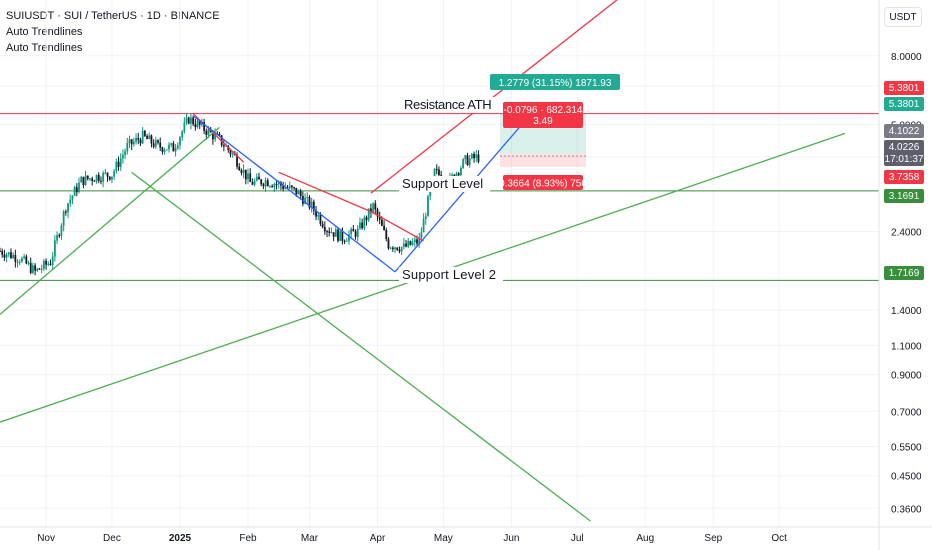 Image resolution: width=932 pixels, height=550 pixels. What do you see at coordinates (904, 177) in the screenshot?
I see `price-badge-value: 3.7358` at bounding box center [904, 177].